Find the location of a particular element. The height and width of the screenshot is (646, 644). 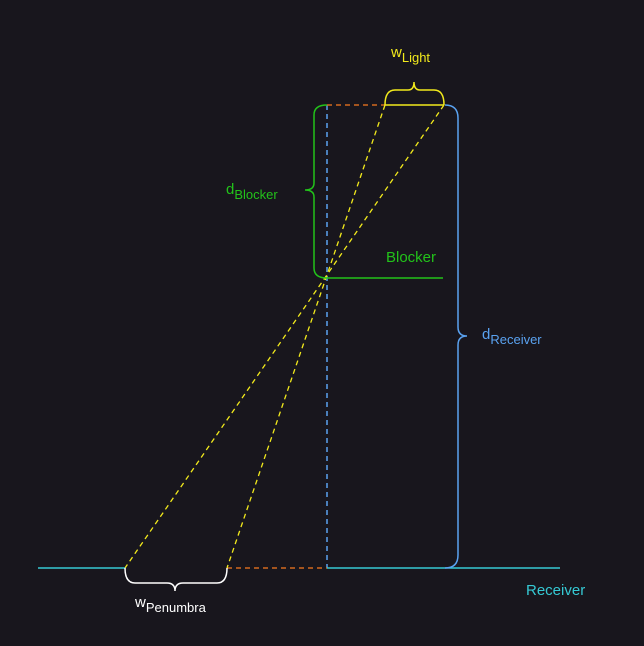

w-light-label: wLight is located at coordinates (410, 54).